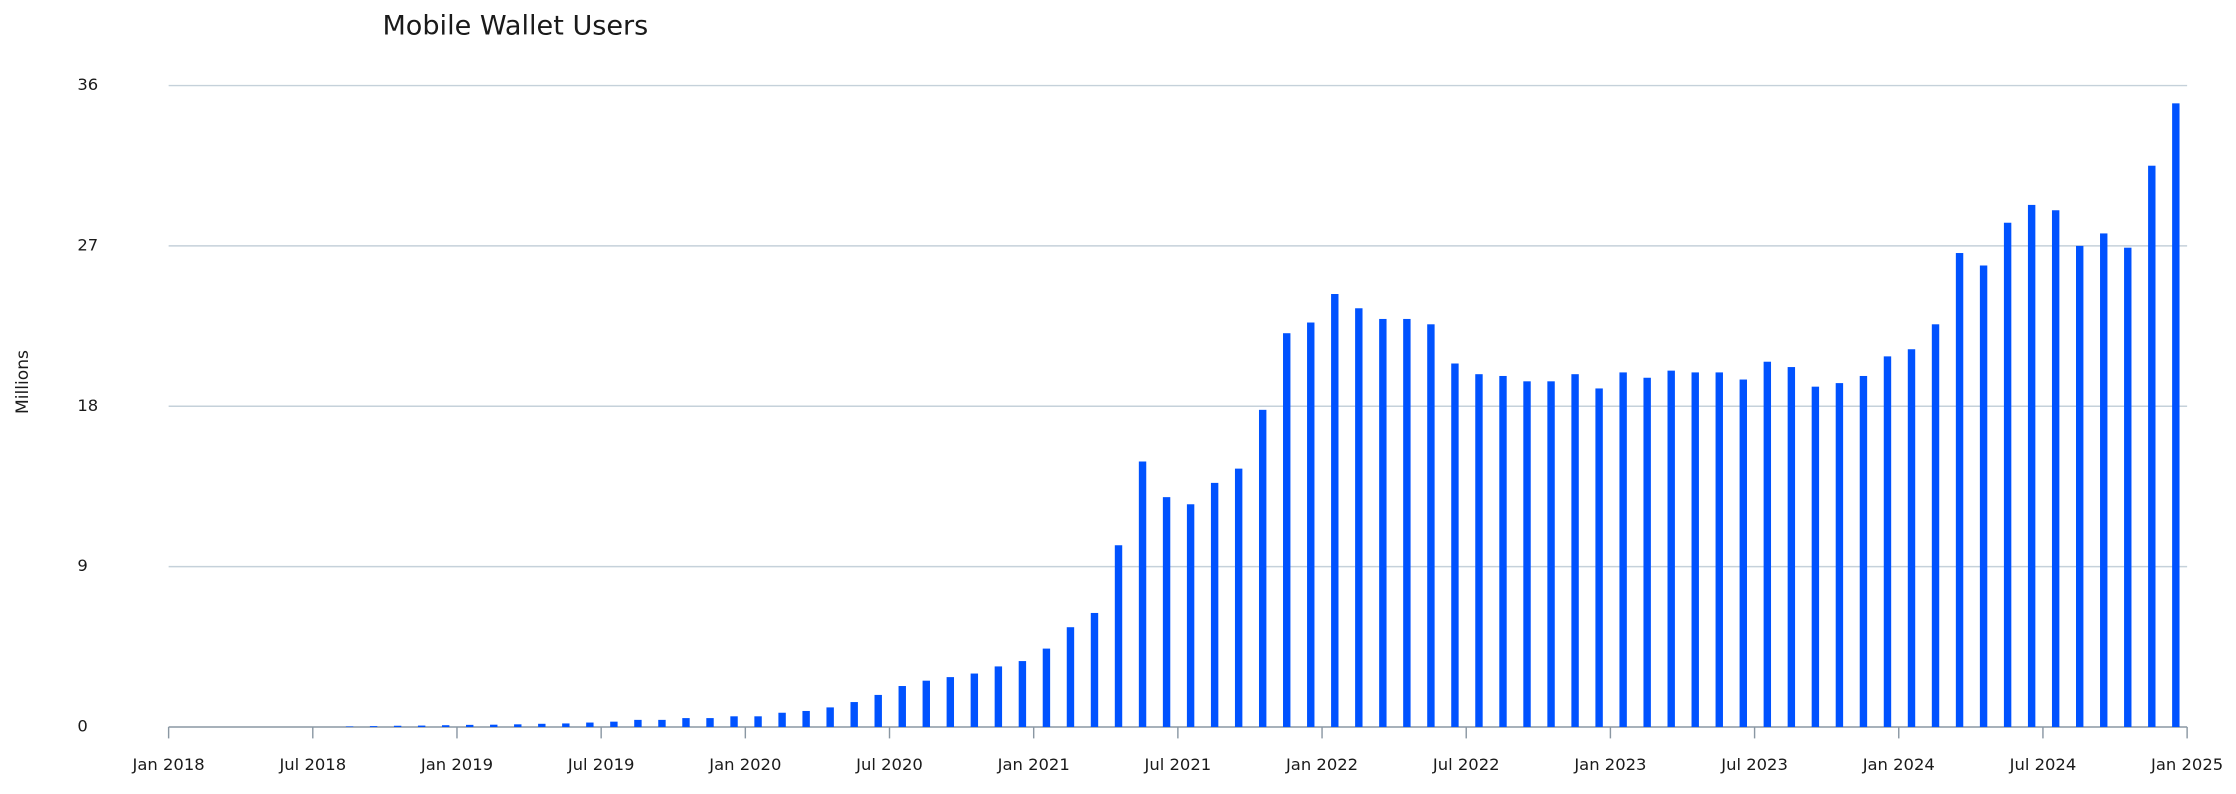 Image resolution: width=2236 pixels, height=794 pixels. What do you see at coordinates (82, 565) in the screenshot?
I see `y-tick-label: 9` at bounding box center [82, 565].